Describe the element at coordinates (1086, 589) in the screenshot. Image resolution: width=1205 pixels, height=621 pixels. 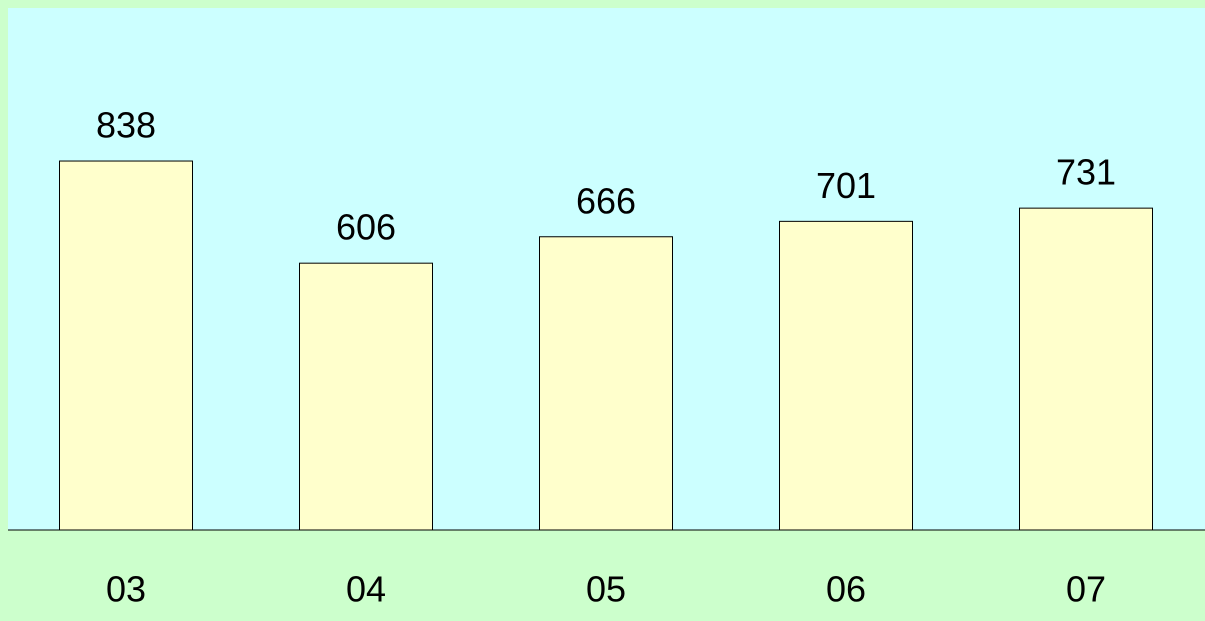
I see `x-tick-label: 07` at that location.